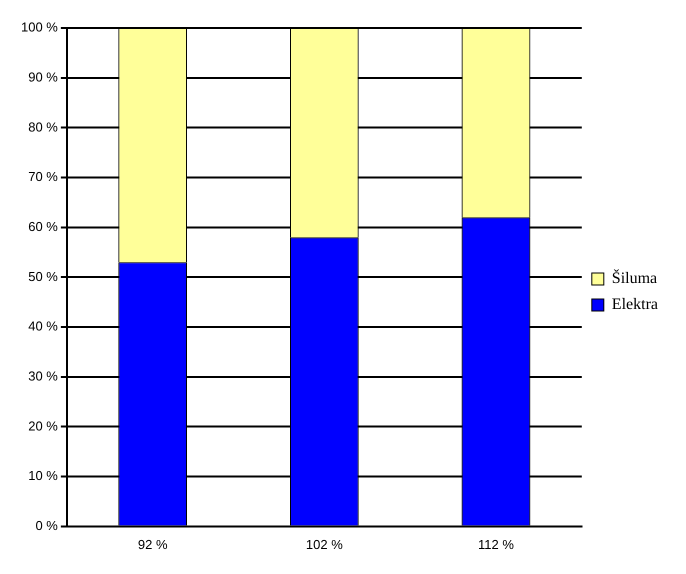 The height and width of the screenshot is (574, 686). What do you see at coordinates (153, 544) in the screenshot?
I see `x-tick-label: 92 %` at bounding box center [153, 544].